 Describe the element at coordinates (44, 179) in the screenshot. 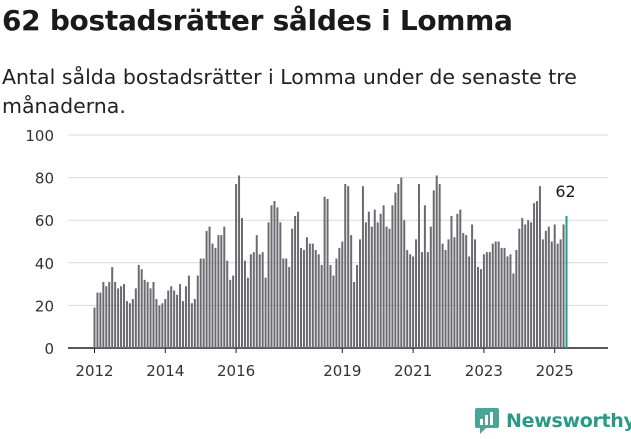

I see `y-tick-label: 80` at that location.